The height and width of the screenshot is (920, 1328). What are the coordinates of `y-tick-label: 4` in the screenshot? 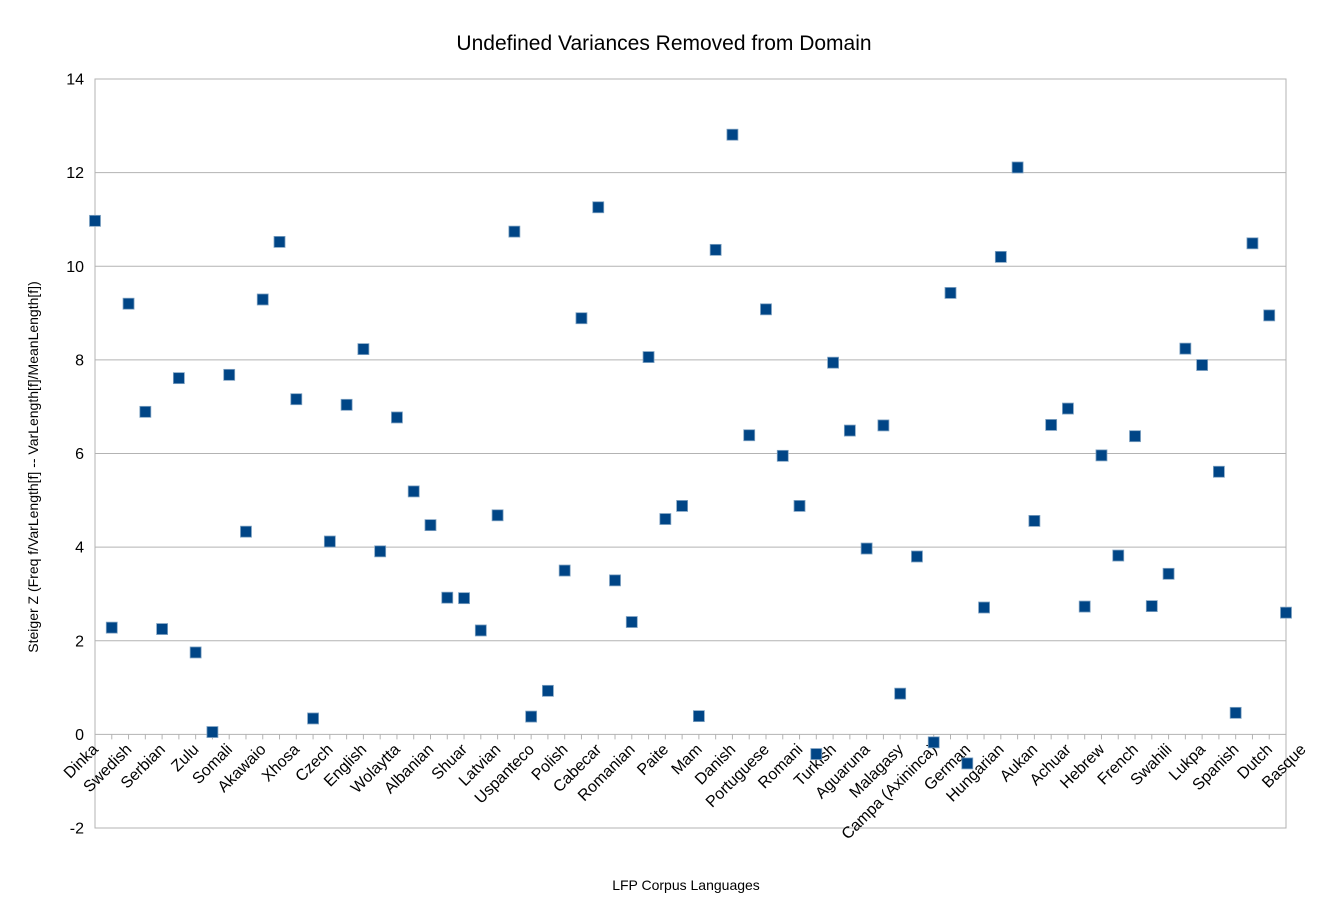 It's located at (79, 548).